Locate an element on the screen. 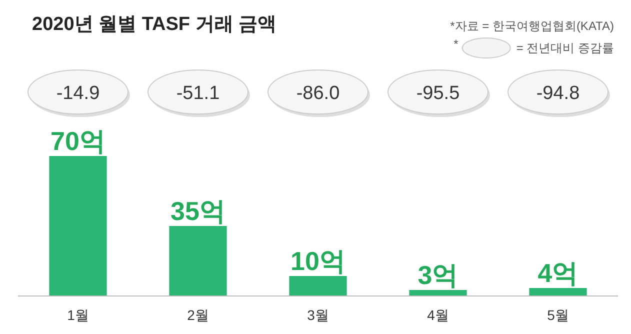  x-tick-label: 3월 is located at coordinates (318, 315).